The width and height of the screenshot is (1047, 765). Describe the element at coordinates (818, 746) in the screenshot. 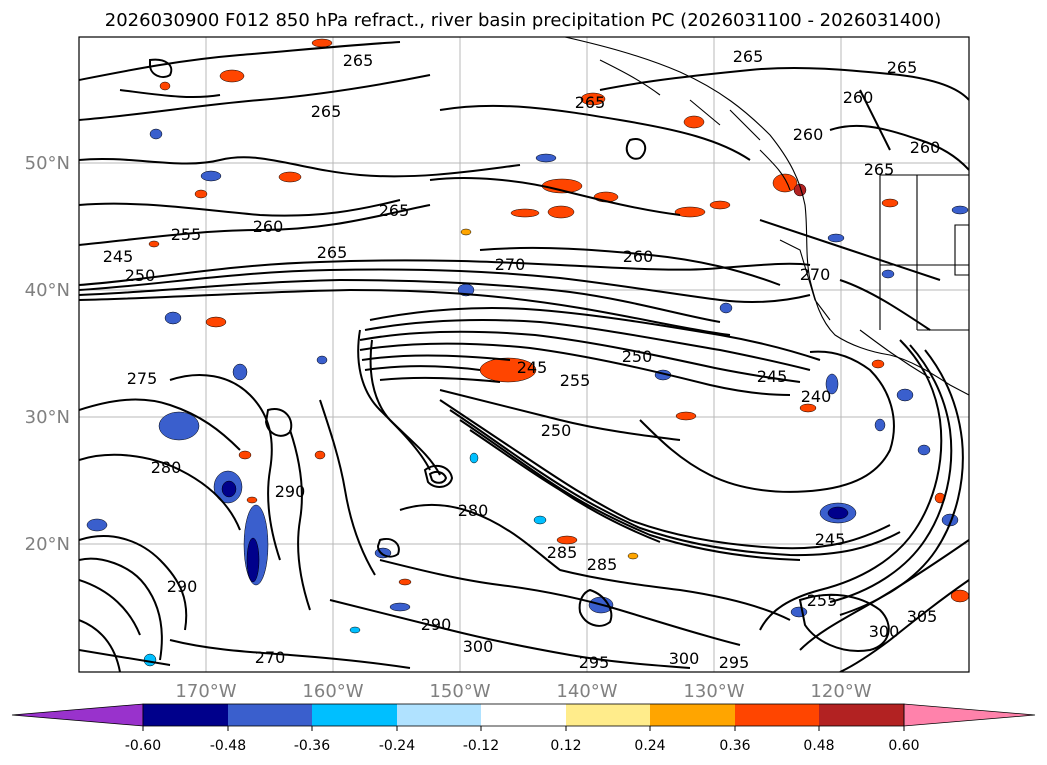

I see `colorbar-tick-label: 0.48` at that location.